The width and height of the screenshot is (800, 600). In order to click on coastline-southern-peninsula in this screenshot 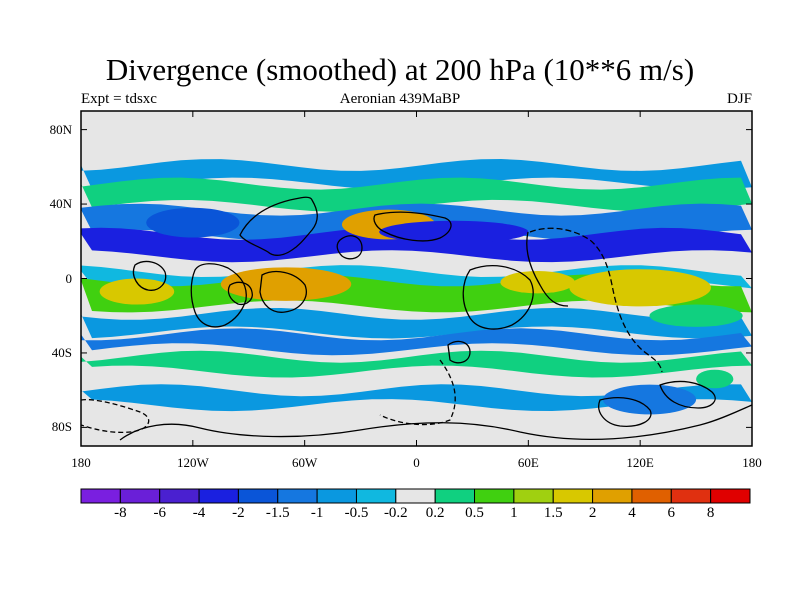, I will do `click(687, 394)`.